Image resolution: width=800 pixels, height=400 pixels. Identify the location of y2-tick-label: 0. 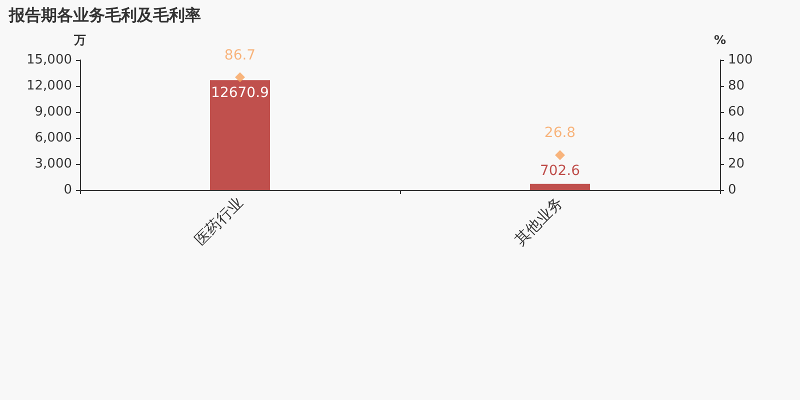
(732, 190).